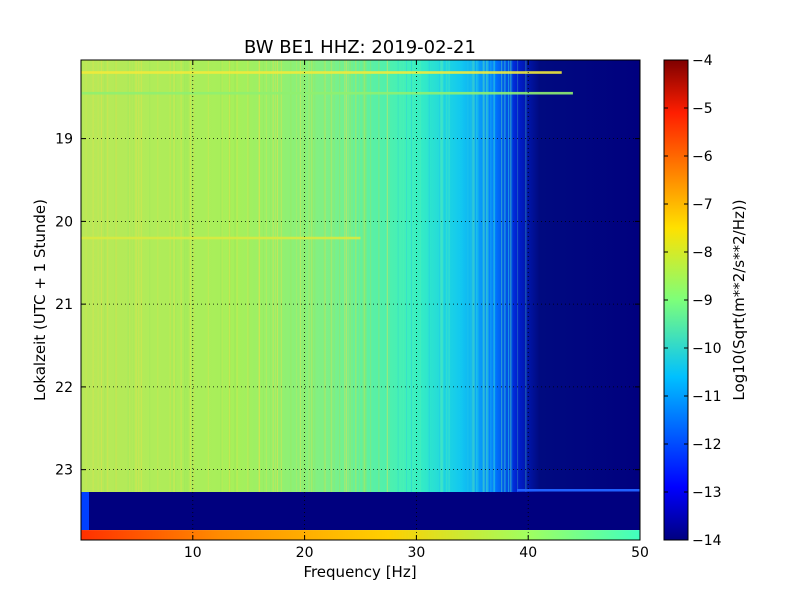  What do you see at coordinates (702, 157) in the screenshot?
I see `colorbar-tick-label: −6` at bounding box center [702, 157].